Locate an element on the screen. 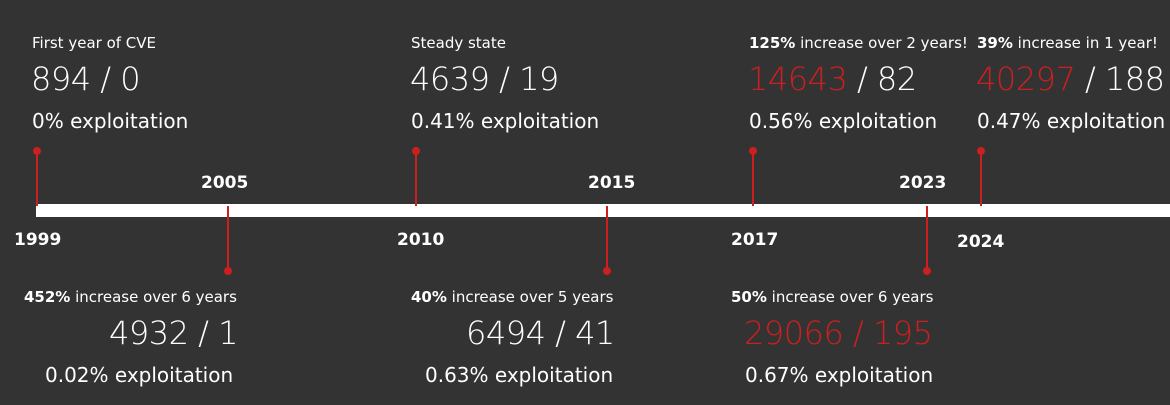 The width and height of the screenshot is (1170, 405). event-counts-2005: 4932 / 1 is located at coordinates (173, 333).